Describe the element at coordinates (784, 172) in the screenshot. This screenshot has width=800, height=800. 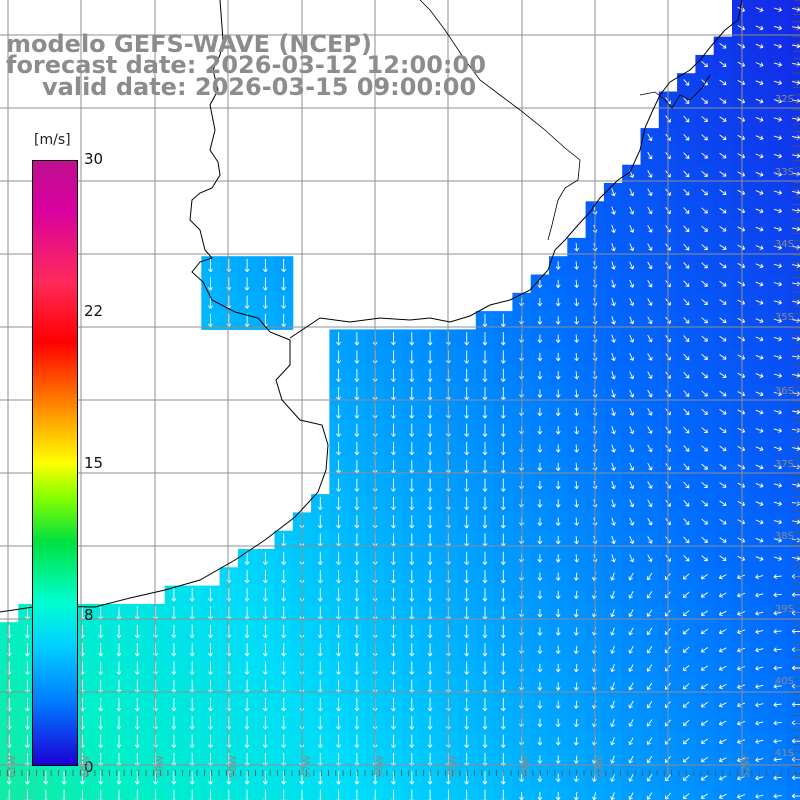
I see `lat-label: 33S` at that location.